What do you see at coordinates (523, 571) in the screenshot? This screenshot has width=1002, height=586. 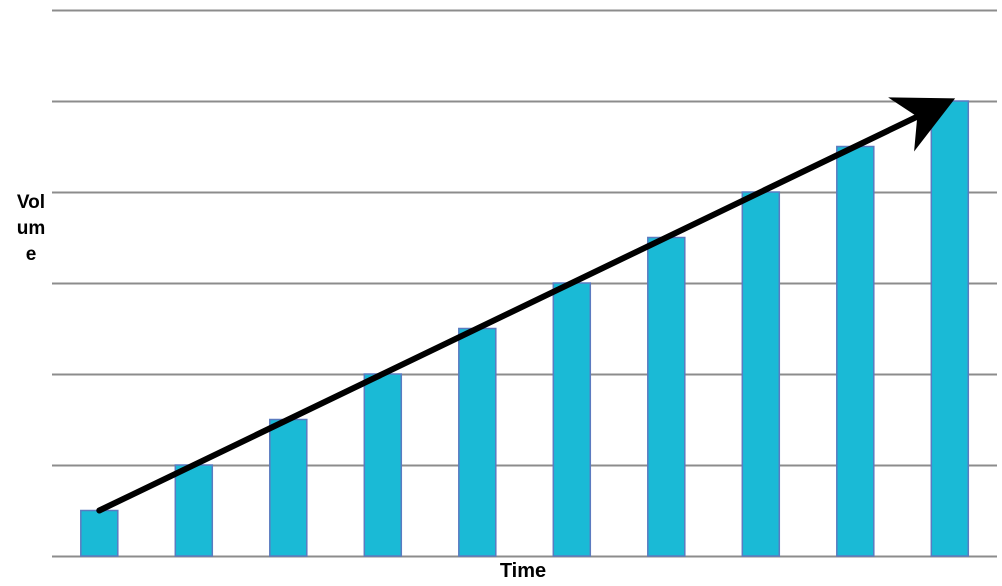 I see `x-axis-label: Time` at bounding box center [523, 571].